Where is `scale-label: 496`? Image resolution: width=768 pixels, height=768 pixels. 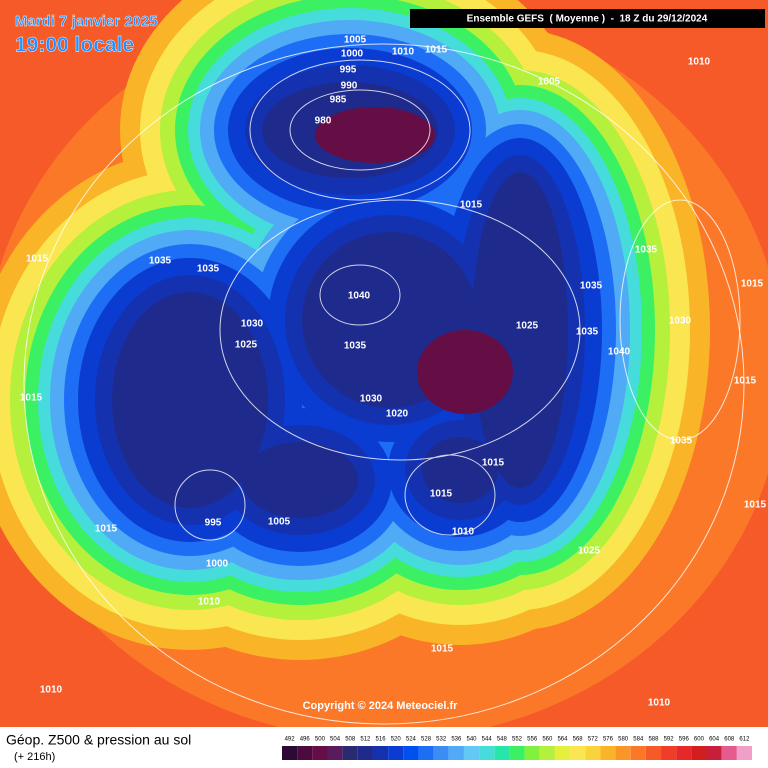 scale-label: 496 is located at coordinates (305, 740).